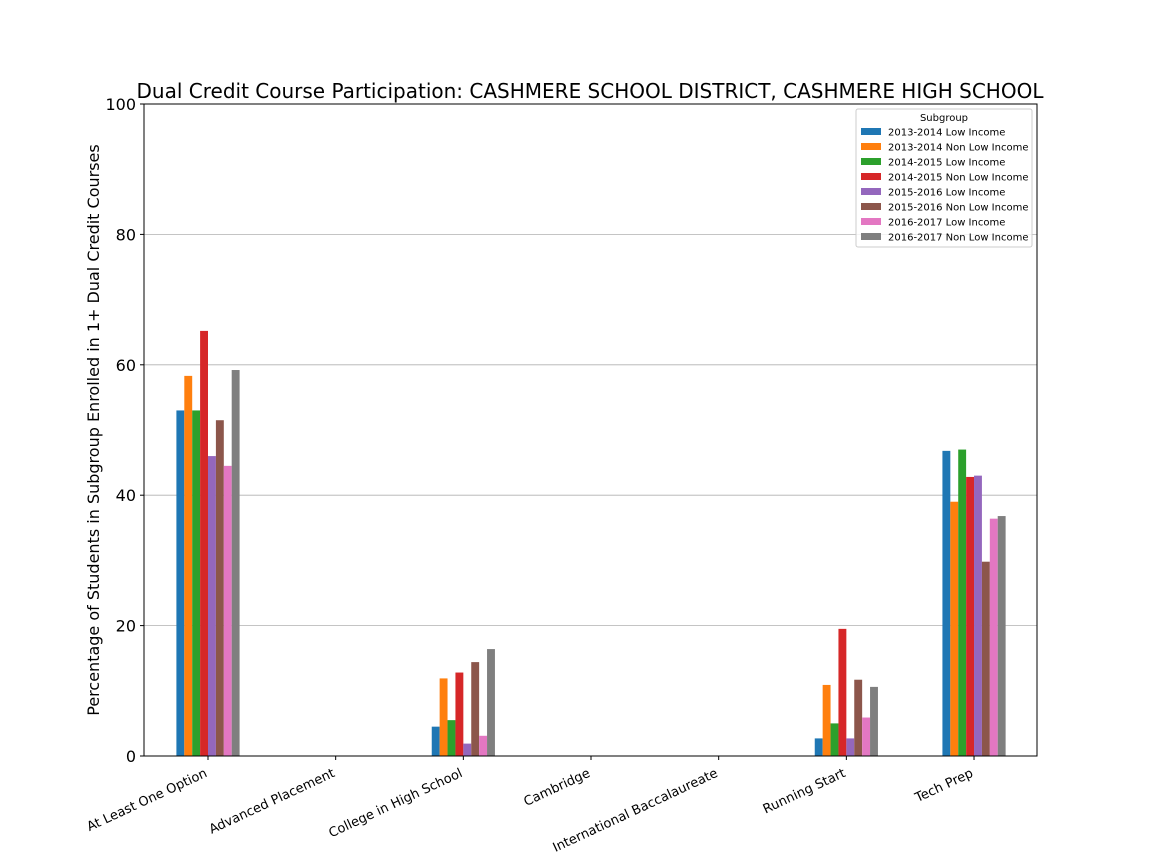 The height and width of the screenshot is (864, 1152). I want to click on y-tick-label: 100, so click(120, 104).